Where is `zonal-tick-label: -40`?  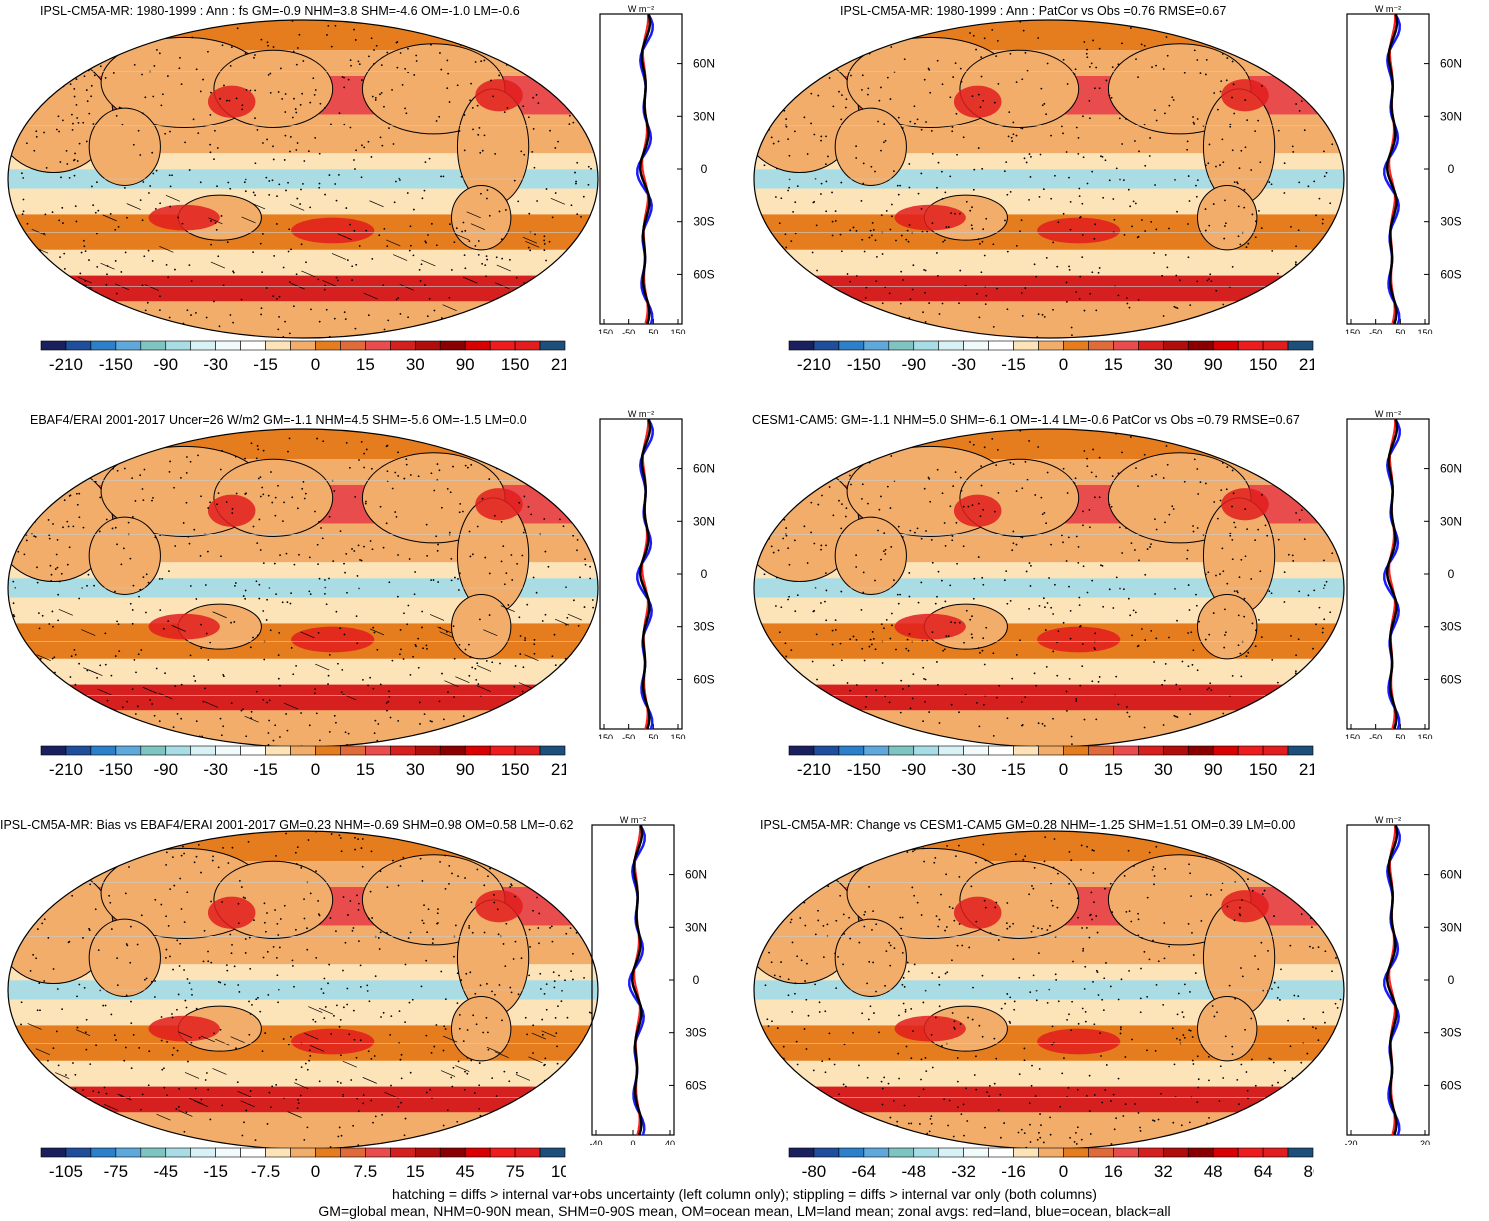
zonal-tick-label: -40 is located at coordinates (596, 1142).